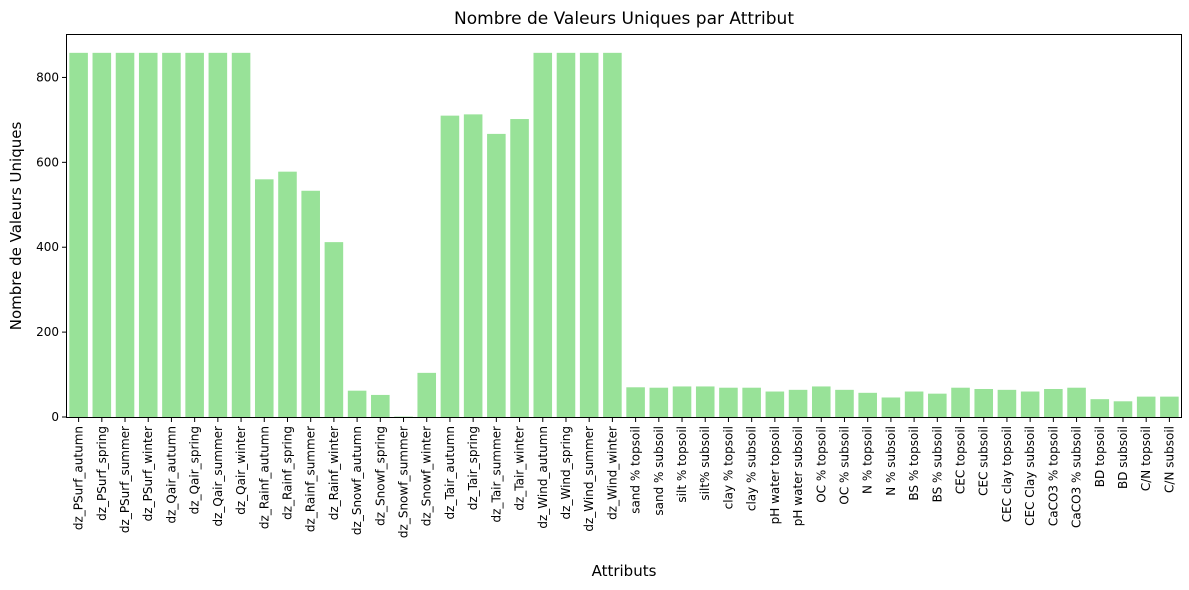  What do you see at coordinates (125, 479) in the screenshot?
I see `x-tick-label-2: dz_PSurf_summer` at bounding box center [125, 479].